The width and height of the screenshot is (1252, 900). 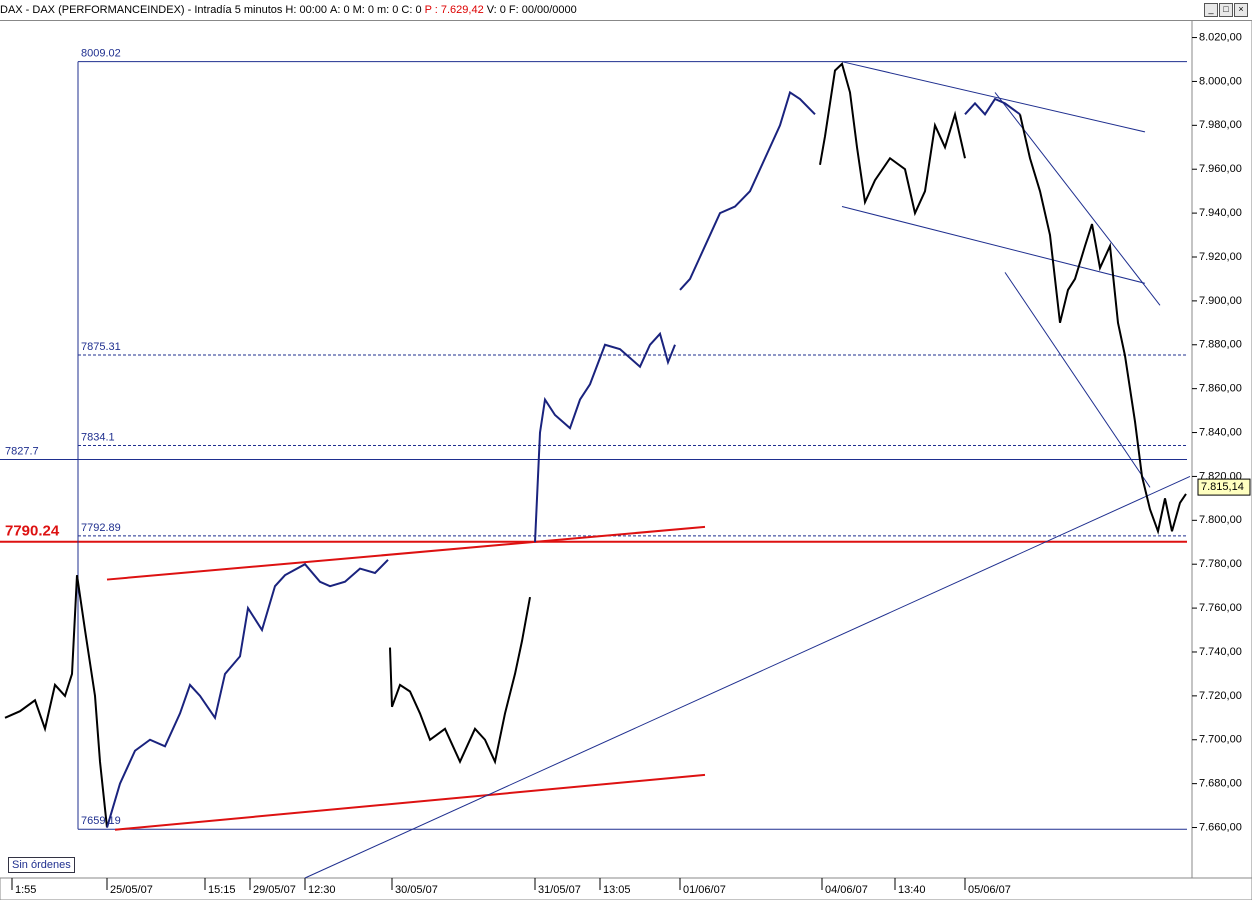 What do you see at coordinates (542, 10) in the screenshot?
I see `status-field: F: 00/00/0000` at bounding box center [542, 10].